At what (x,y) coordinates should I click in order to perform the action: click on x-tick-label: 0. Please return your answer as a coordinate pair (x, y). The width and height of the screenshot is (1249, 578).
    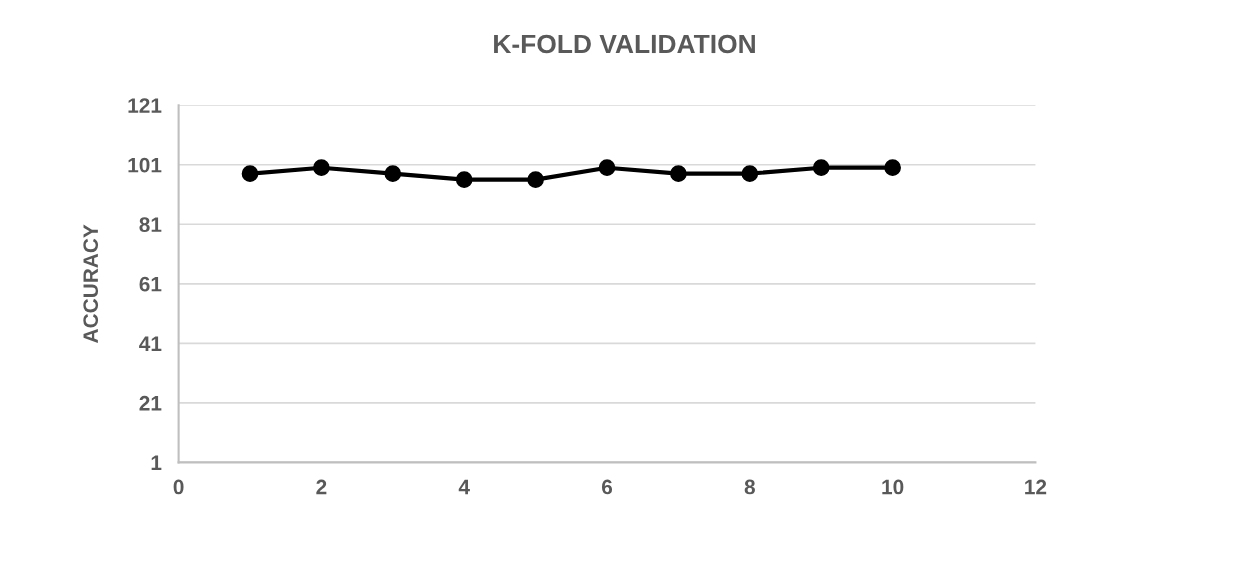
    Looking at the image, I should click on (178, 487).